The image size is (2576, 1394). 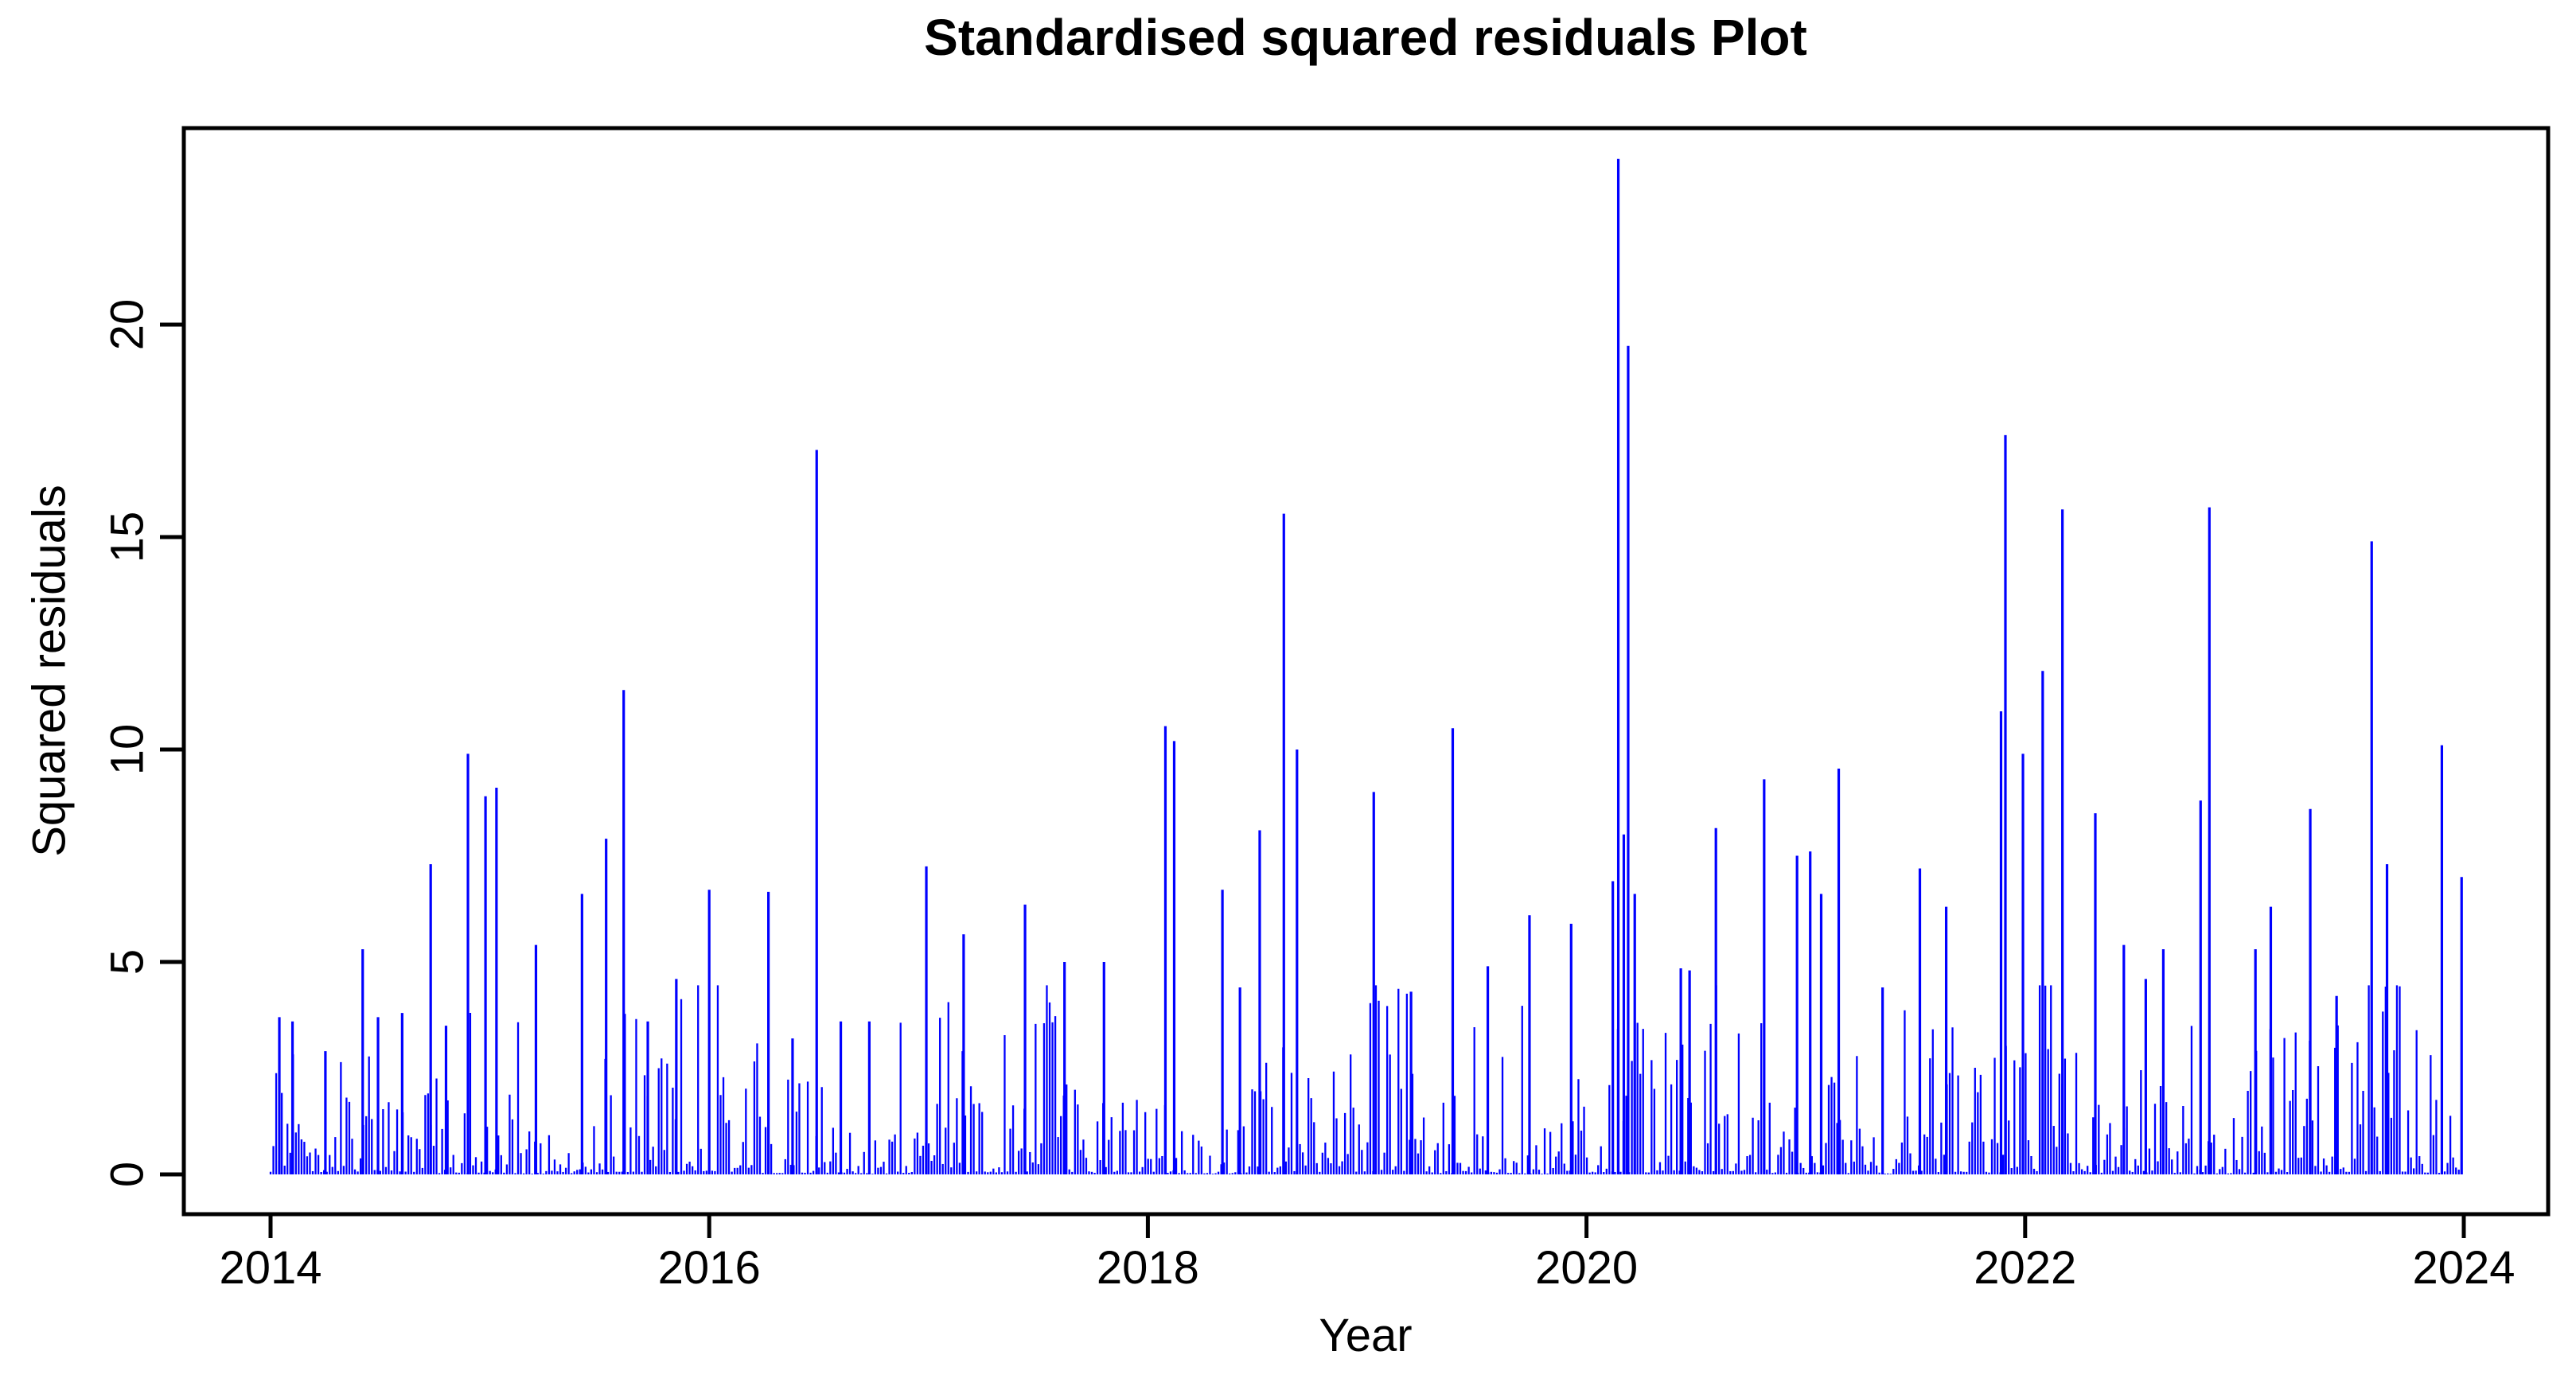 I want to click on y-tick-label: 5, so click(x=127, y=961).